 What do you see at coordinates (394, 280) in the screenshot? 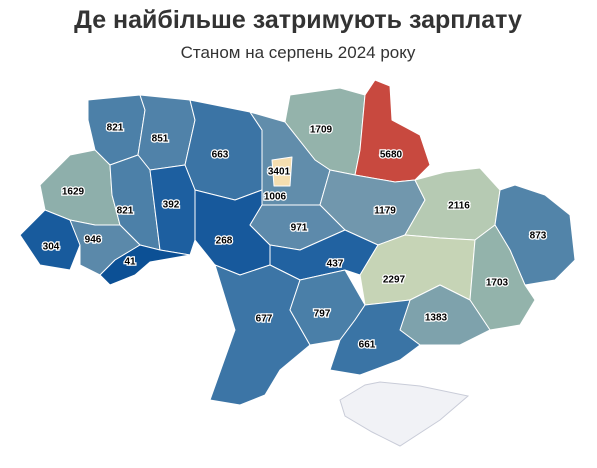
I see `value-label: 2297` at bounding box center [394, 280].